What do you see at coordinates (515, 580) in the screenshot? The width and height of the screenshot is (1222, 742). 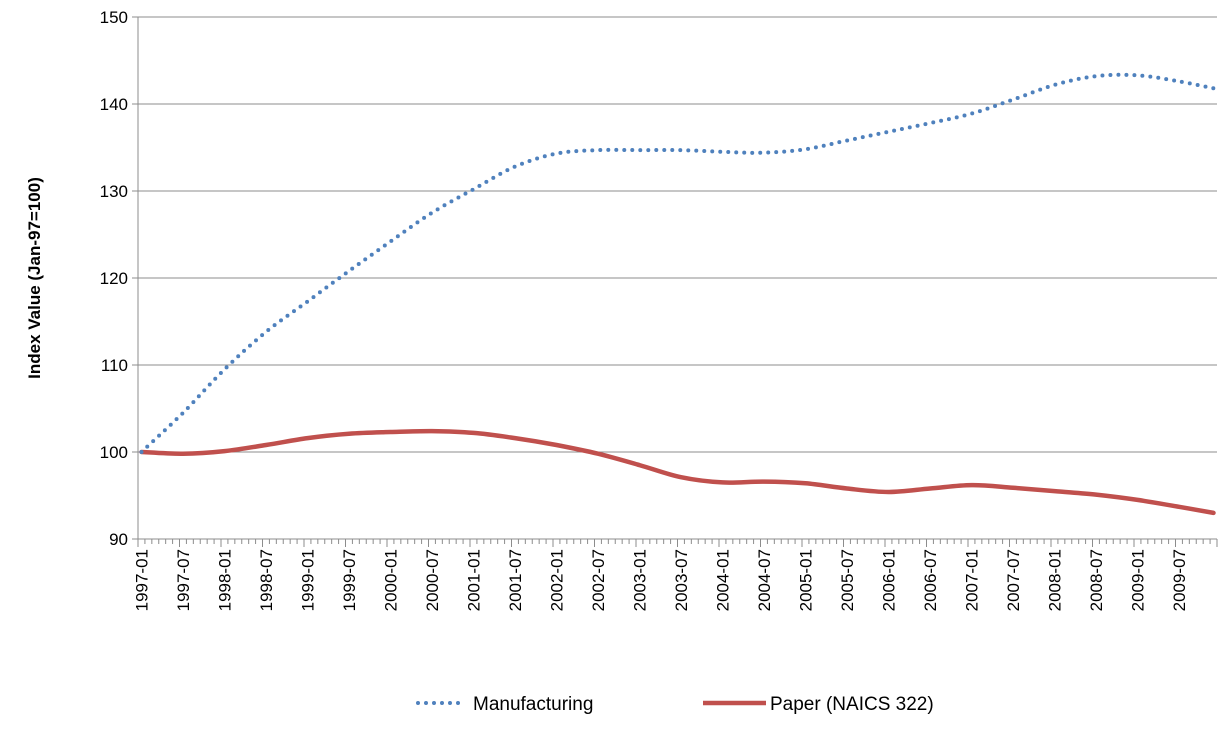 I see `x-tick-label: 2001-07` at bounding box center [515, 580].